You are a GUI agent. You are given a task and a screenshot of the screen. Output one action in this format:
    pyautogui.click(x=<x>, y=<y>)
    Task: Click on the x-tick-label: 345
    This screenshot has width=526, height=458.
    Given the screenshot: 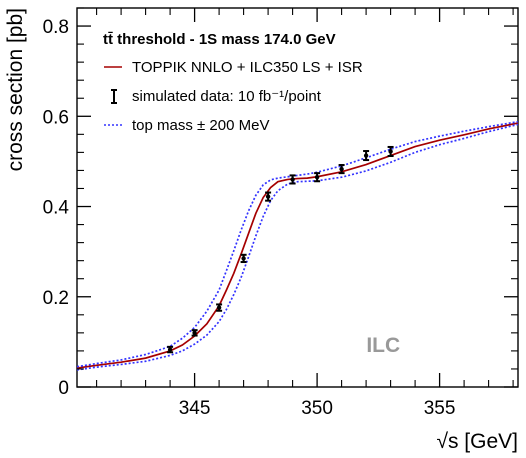 What is the action you would take?
    pyautogui.click(x=195, y=408)
    